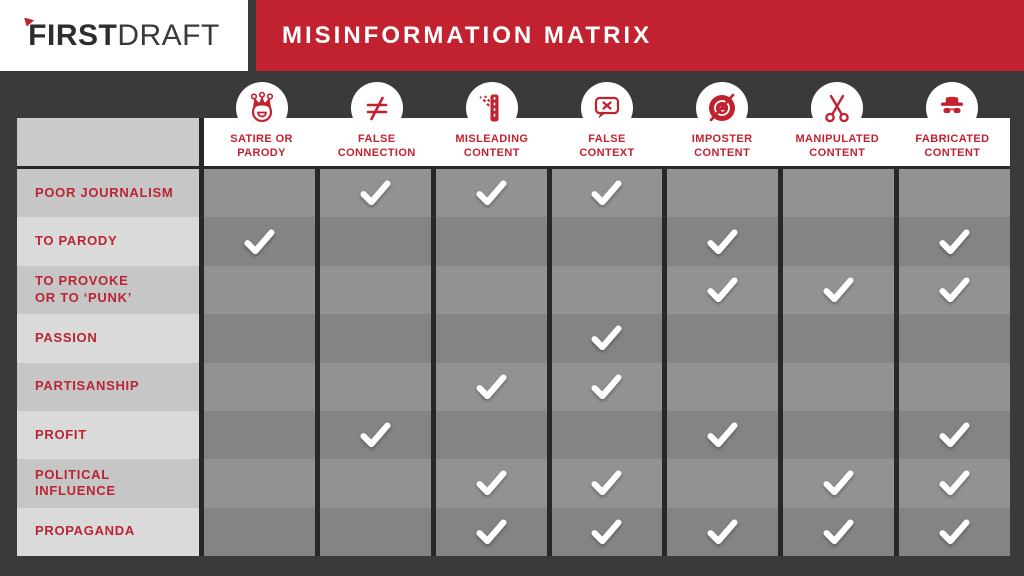 This screenshot has width=1024, height=576. I want to click on spy-icon, so click(952, 108).